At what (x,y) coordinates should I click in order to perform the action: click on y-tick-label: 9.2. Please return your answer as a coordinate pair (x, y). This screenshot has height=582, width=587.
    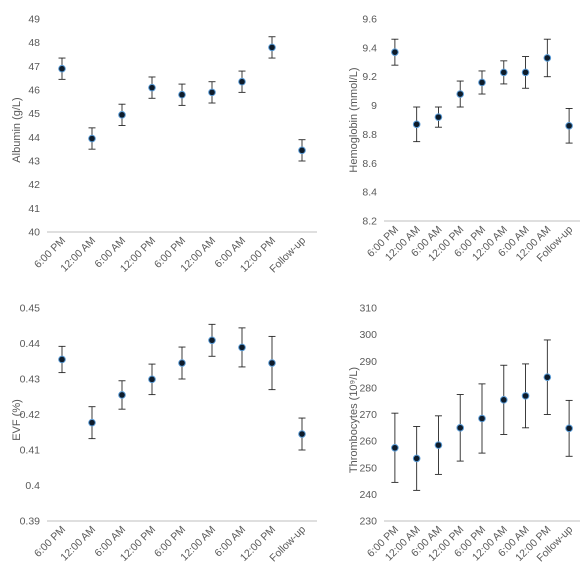
    Looking at the image, I should click on (369, 77).